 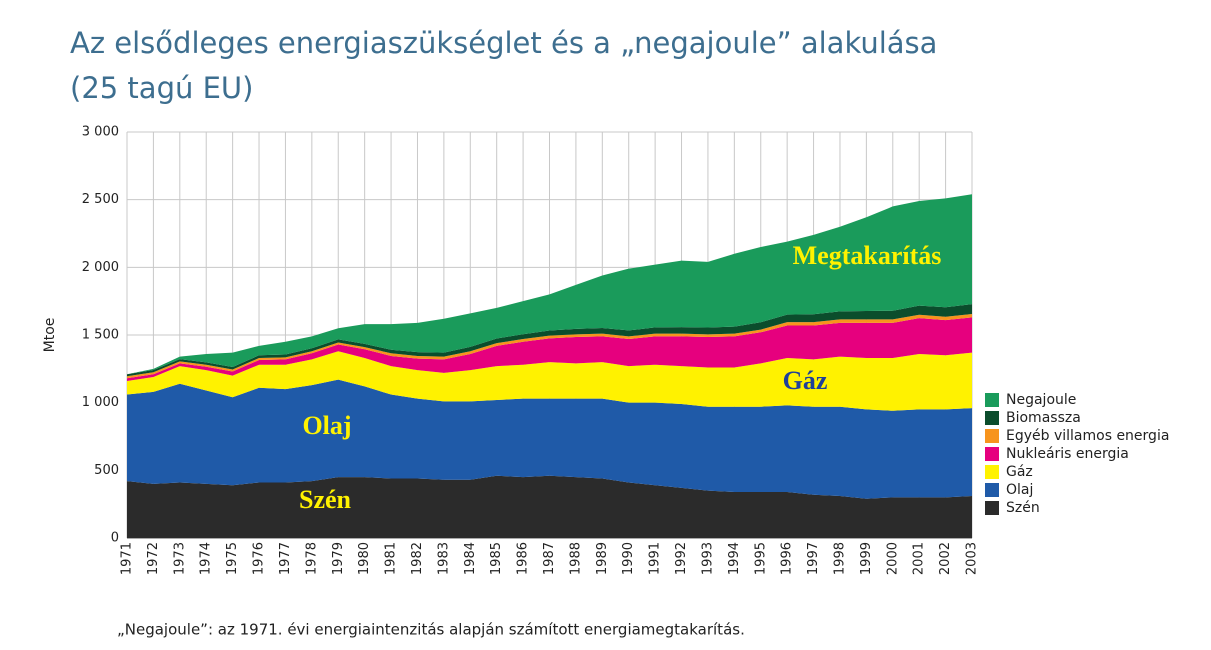 I want to click on annotation: Olaj, so click(x=326, y=425).